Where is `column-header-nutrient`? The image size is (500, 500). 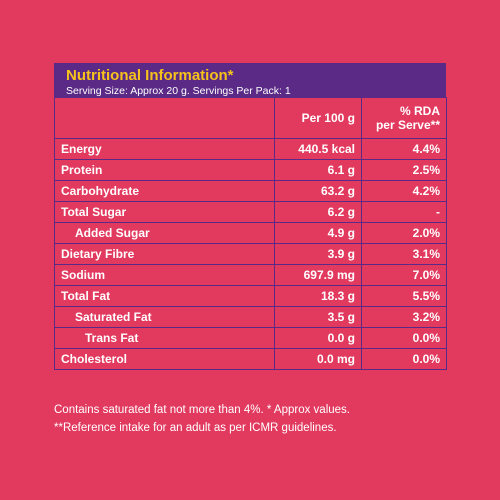 column-header-nutrient is located at coordinates (164, 118).